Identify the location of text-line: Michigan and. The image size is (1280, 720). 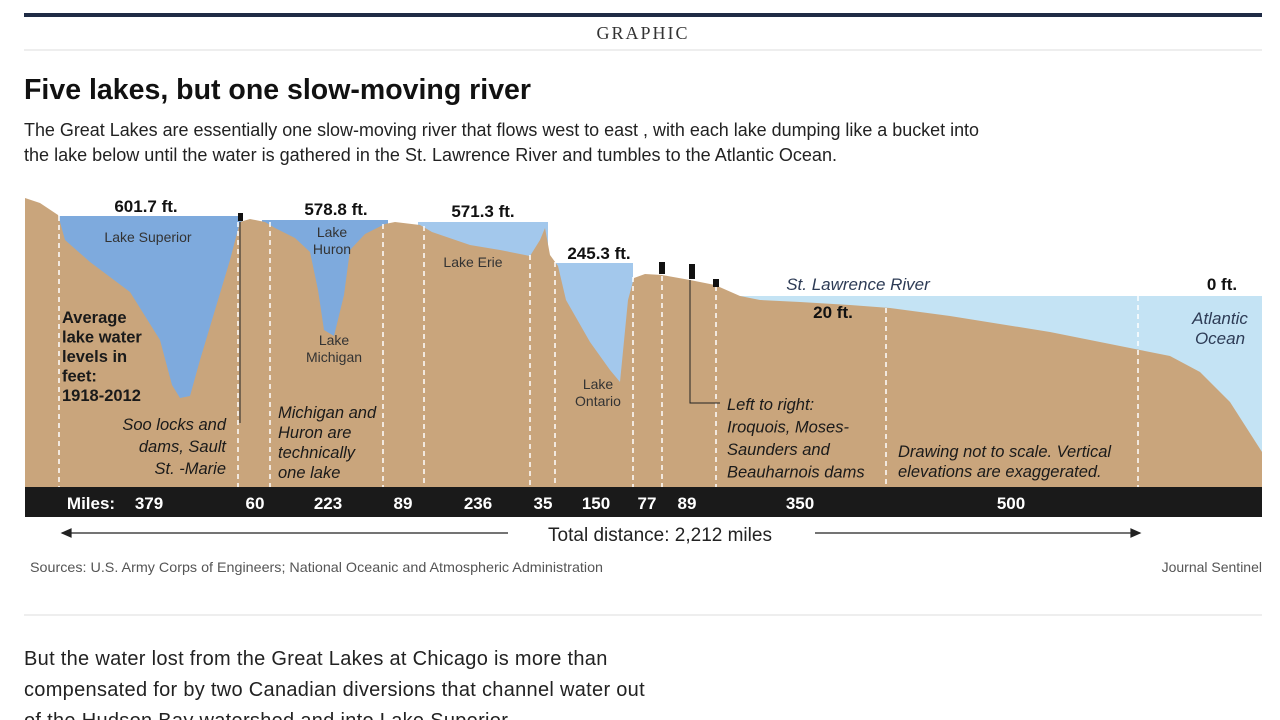
(327, 413).